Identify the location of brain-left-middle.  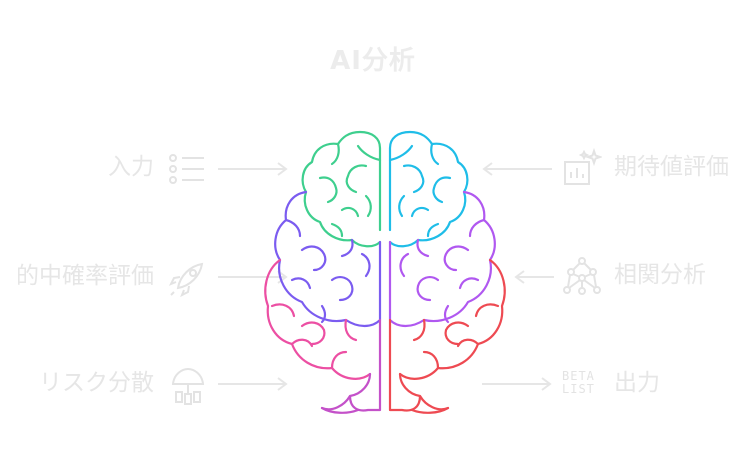
(328, 259).